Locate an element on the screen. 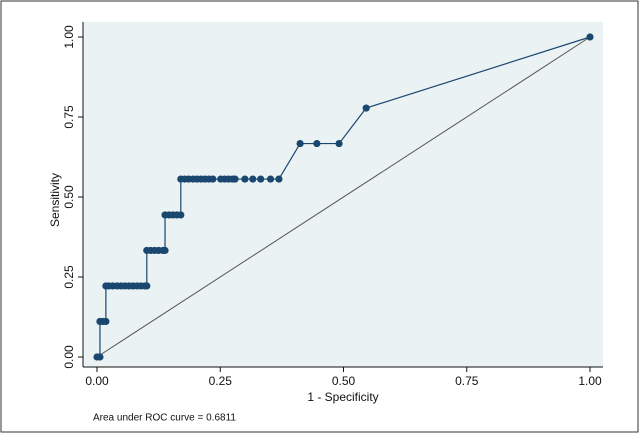 This screenshot has height=438, width=639. y-tick-label: 0.25 is located at coordinates (69, 277).